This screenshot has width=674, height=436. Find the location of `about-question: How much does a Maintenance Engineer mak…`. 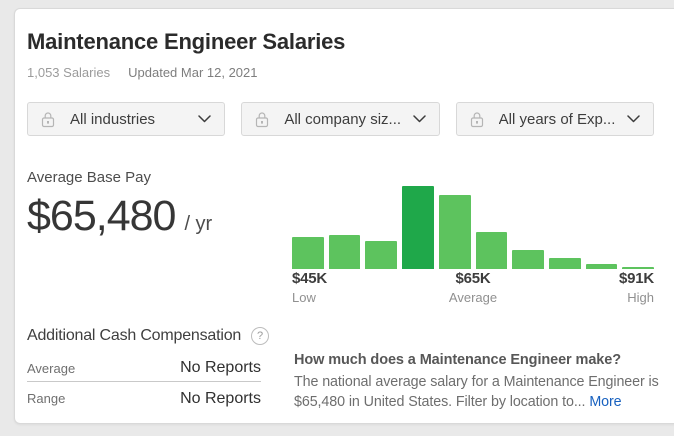

about-question: How much does a Maintenance Engineer mak… is located at coordinates (457, 360).